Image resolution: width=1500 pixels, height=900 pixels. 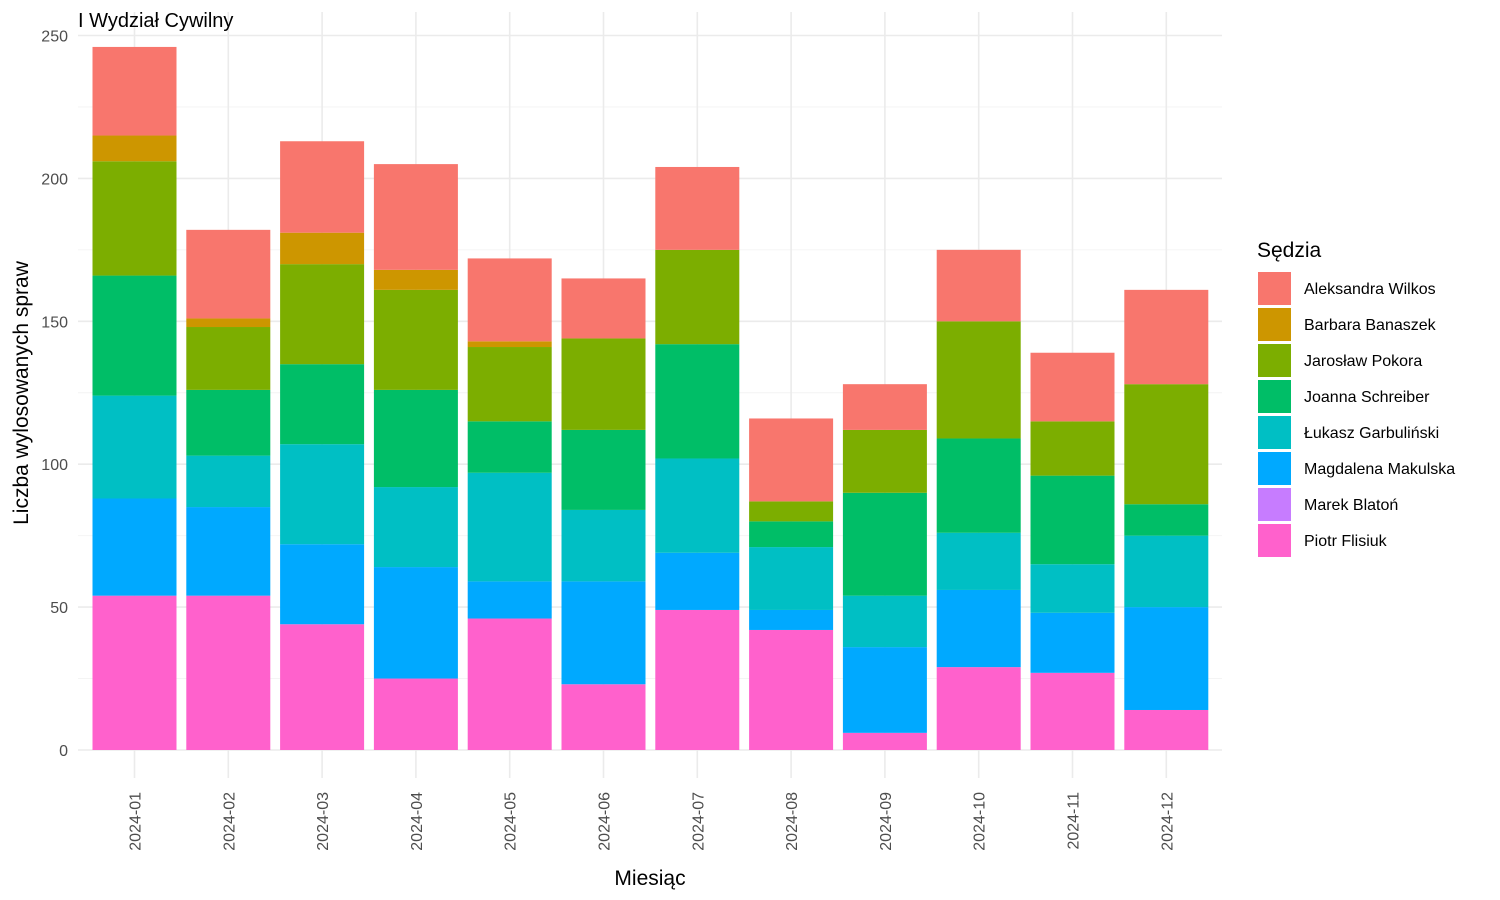 I want to click on x-tick-label: 2024-01, so click(x=136, y=821).